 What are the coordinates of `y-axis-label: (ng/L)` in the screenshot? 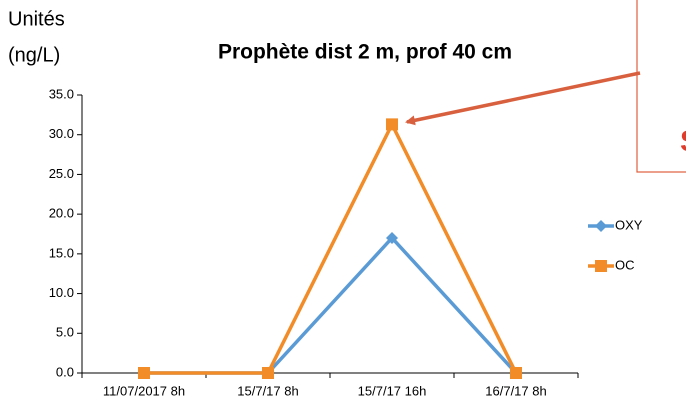 It's located at (34, 55).